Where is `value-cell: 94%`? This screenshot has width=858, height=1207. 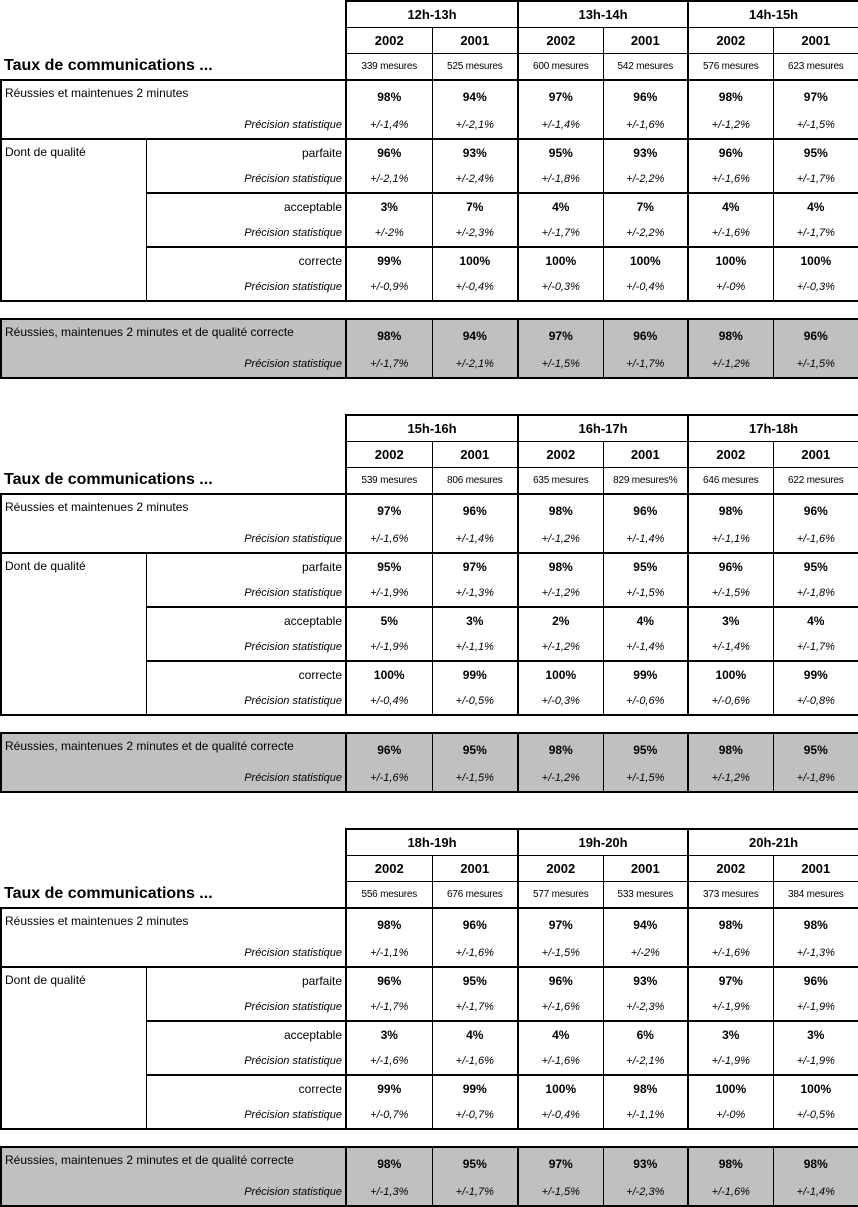 value-cell: 94% is located at coordinates (645, 923).